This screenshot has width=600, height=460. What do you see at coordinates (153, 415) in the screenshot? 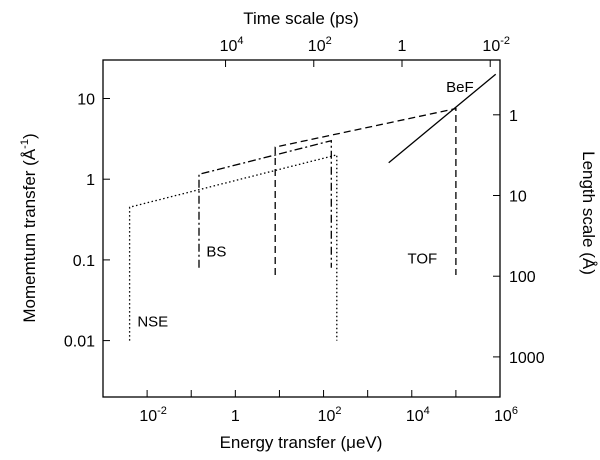
I see `x-tick-label: 10⁻²` at bounding box center [153, 415].